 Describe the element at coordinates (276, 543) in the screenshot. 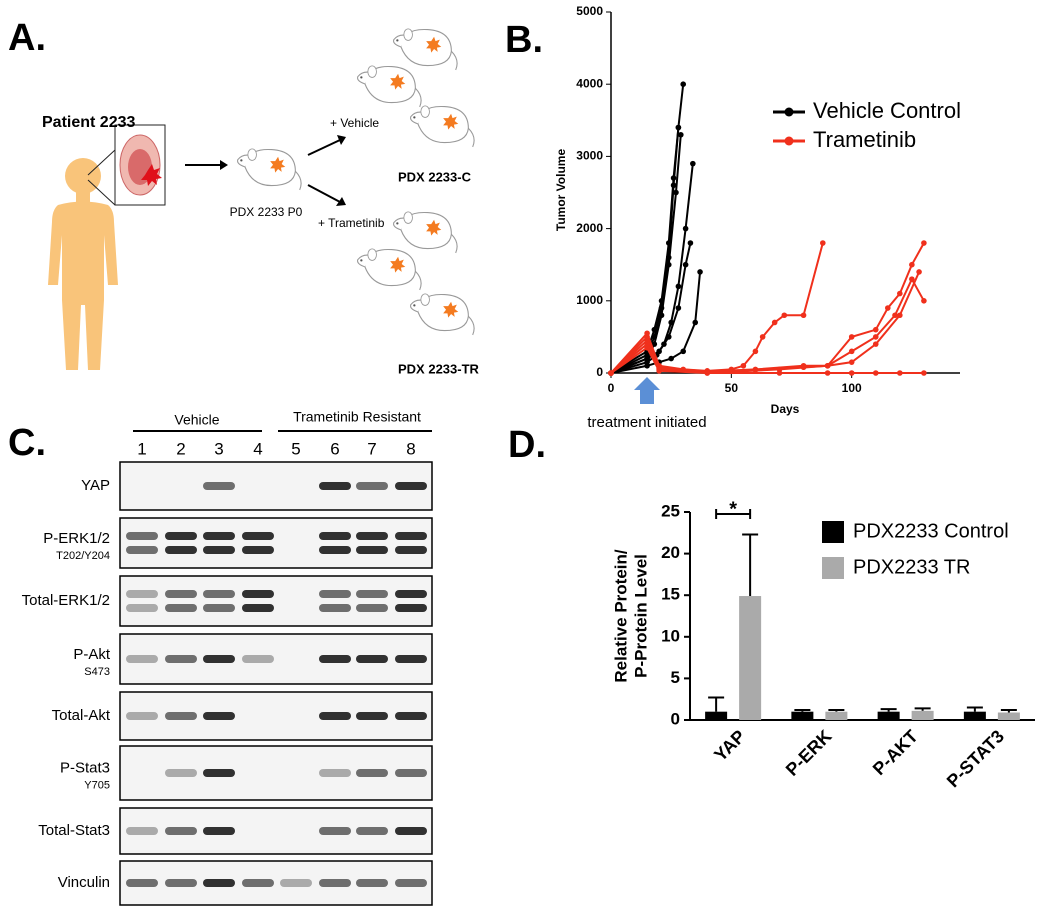

I see `blot-box` at that location.